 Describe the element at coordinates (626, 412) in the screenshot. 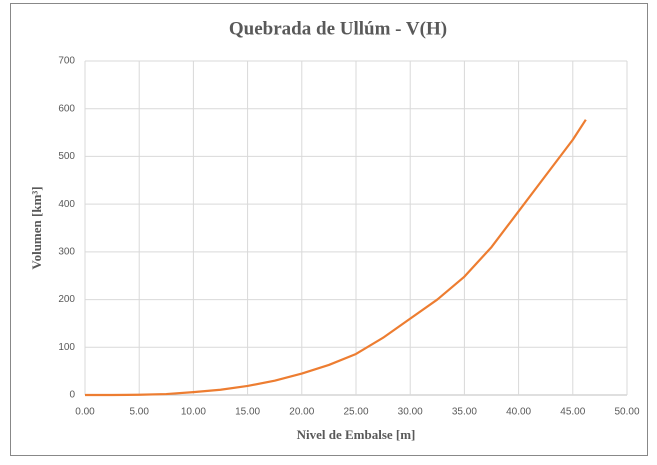

I see `x-tick-label: 50.00` at that location.